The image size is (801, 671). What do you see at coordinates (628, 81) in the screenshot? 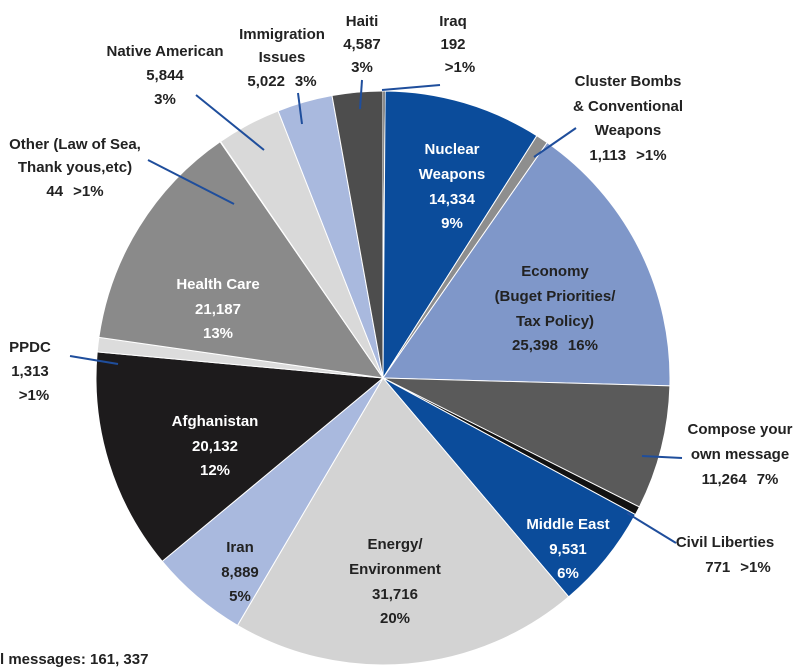
I see `category-label: Cluster Bombs` at bounding box center [628, 81].